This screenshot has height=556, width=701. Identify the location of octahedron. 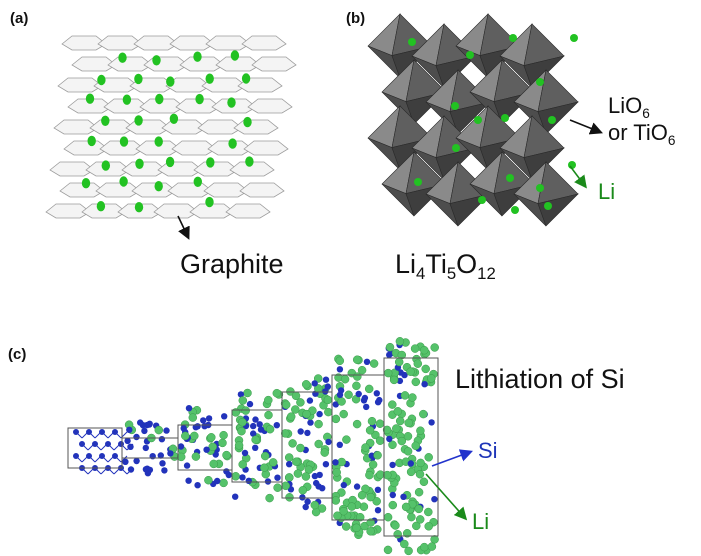
(532, 56).